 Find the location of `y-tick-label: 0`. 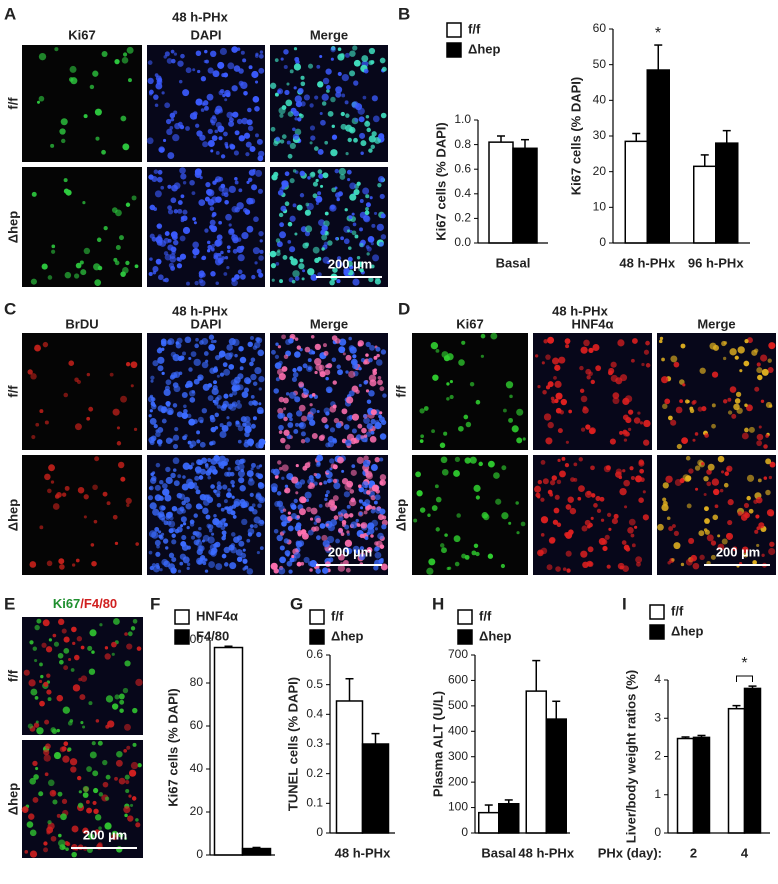

y-tick-label: 0 is located at coordinates (319, 832).